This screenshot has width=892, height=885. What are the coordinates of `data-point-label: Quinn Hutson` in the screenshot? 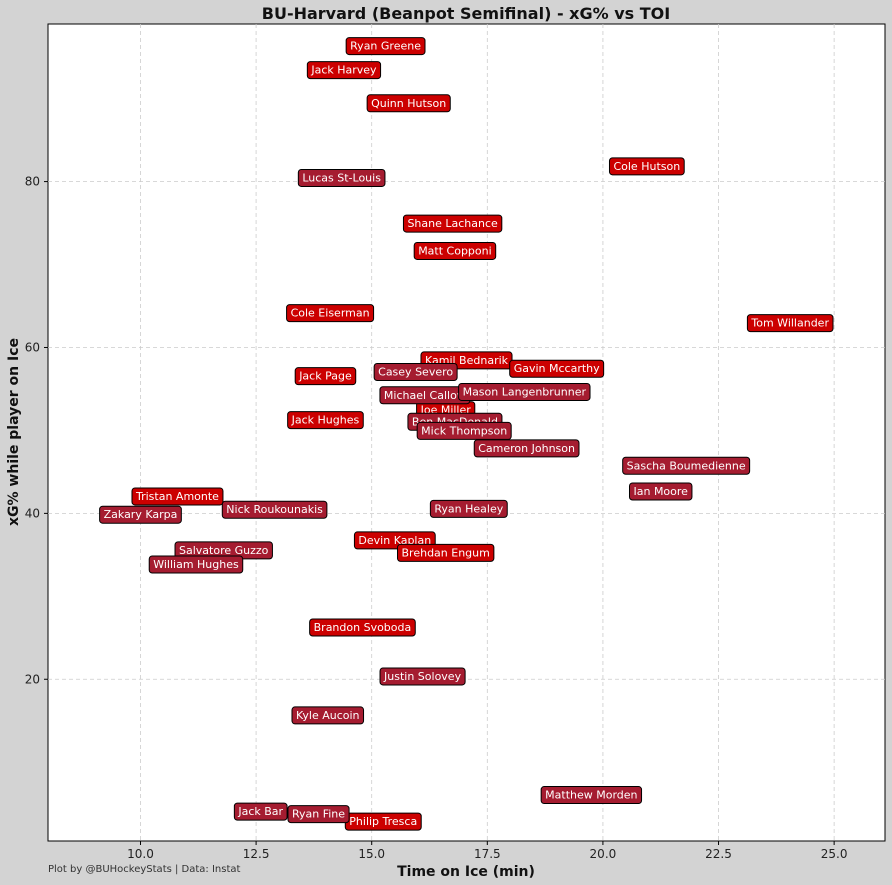 It's located at (408, 103).